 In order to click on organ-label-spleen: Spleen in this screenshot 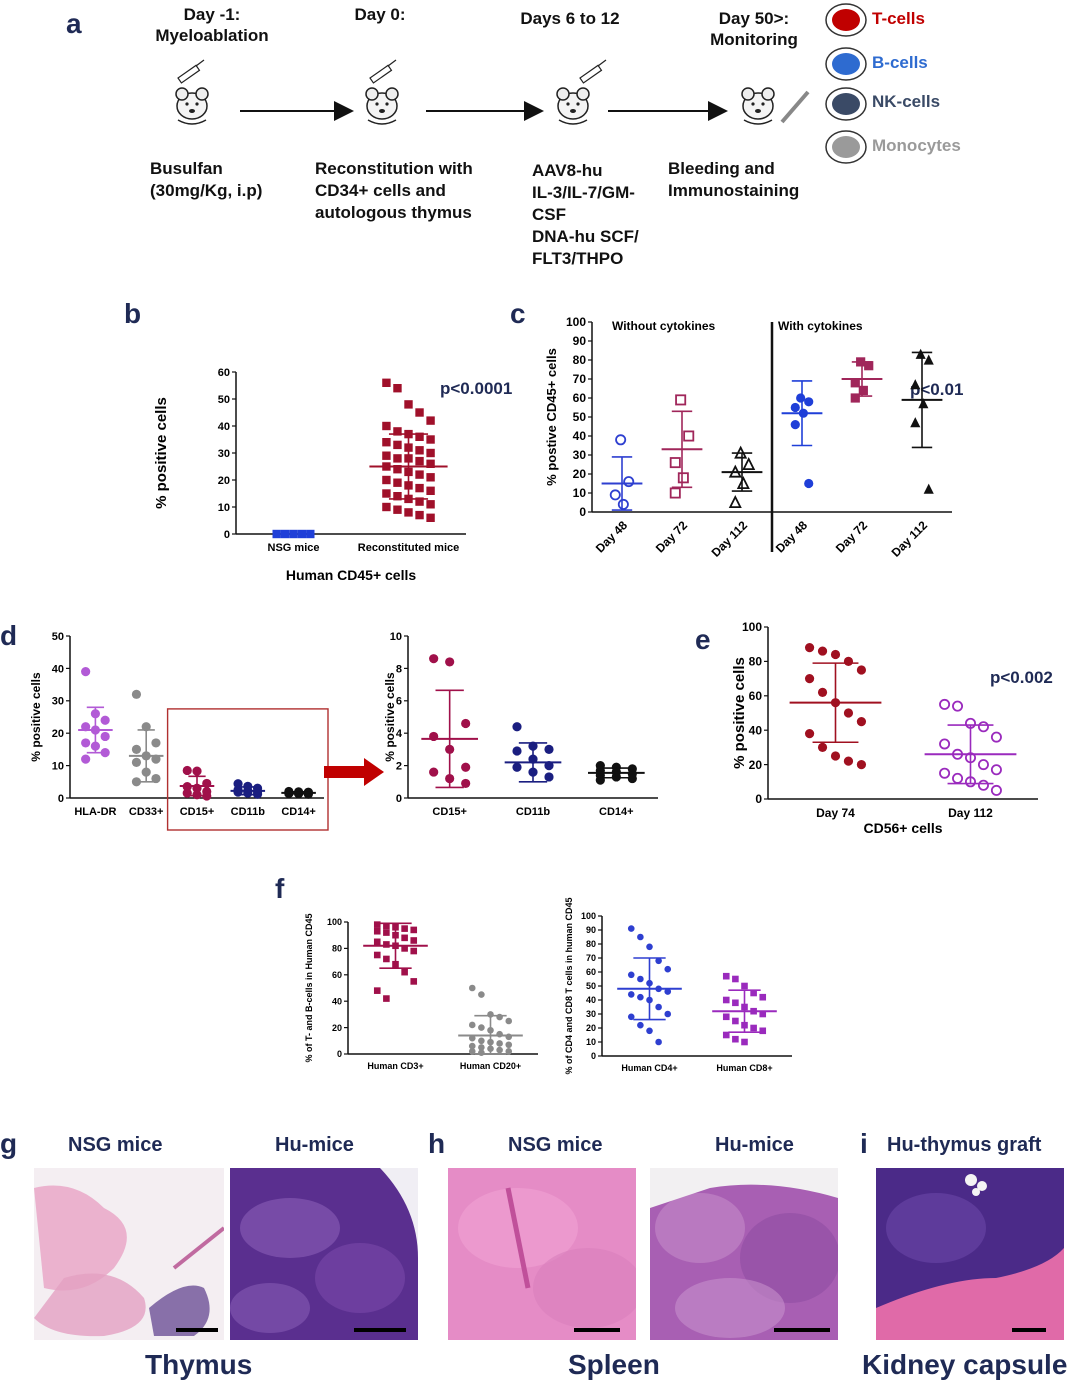, I will do `click(614, 1364)`.